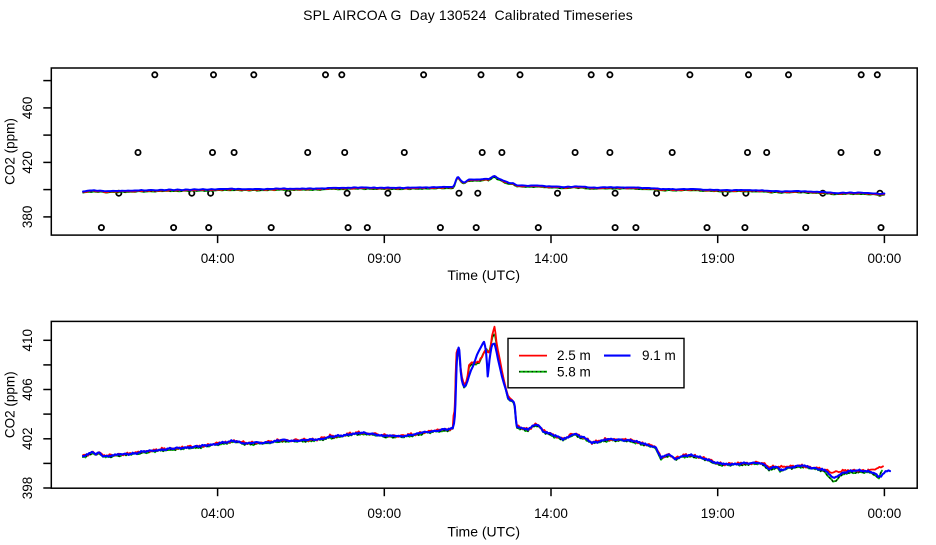 The height and width of the screenshot is (545, 936). I want to click on svg-text: 460, so click(27, 108).